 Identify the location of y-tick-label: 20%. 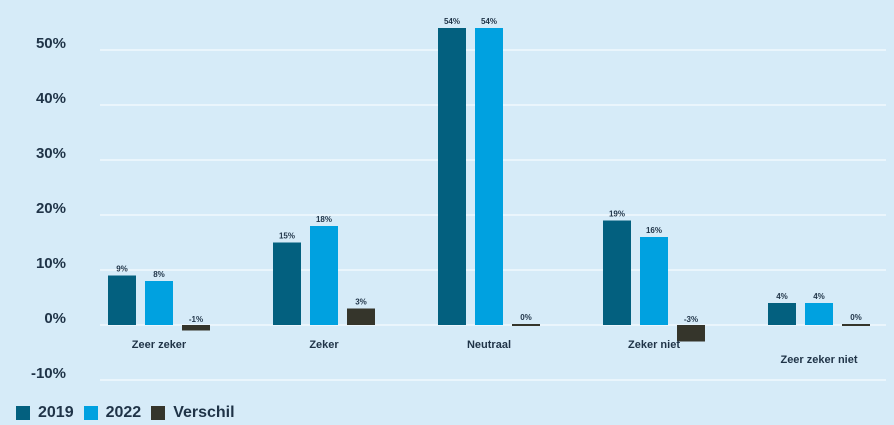
(51, 208).